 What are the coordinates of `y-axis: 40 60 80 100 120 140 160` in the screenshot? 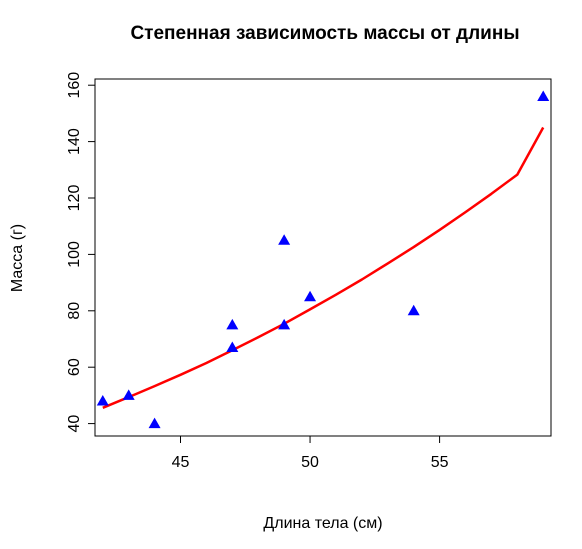 It's located at (80, 252).